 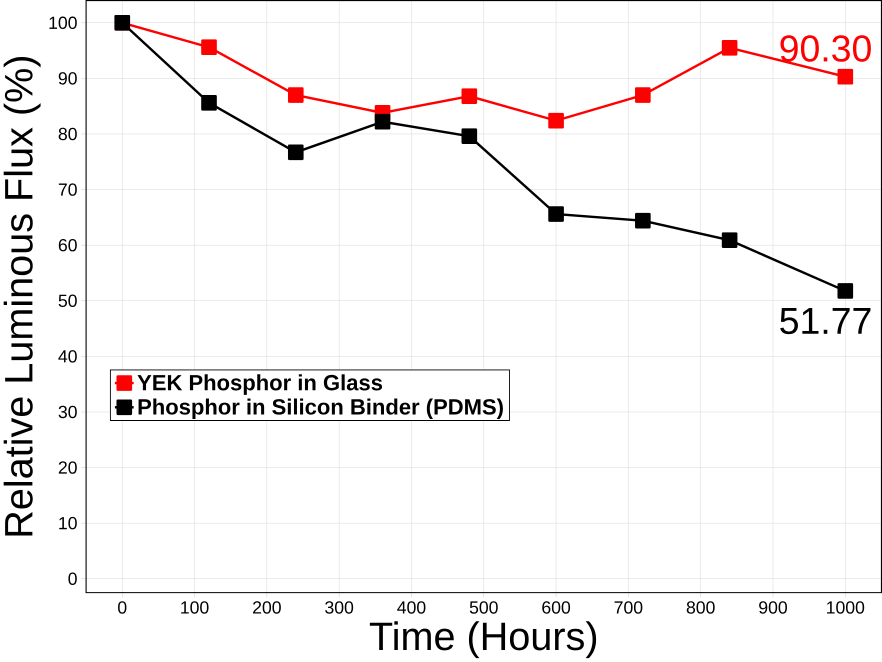 What do you see at coordinates (267, 607) in the screenshot?
I see `x-tick-label: 200` at bounding box center [267, 607].